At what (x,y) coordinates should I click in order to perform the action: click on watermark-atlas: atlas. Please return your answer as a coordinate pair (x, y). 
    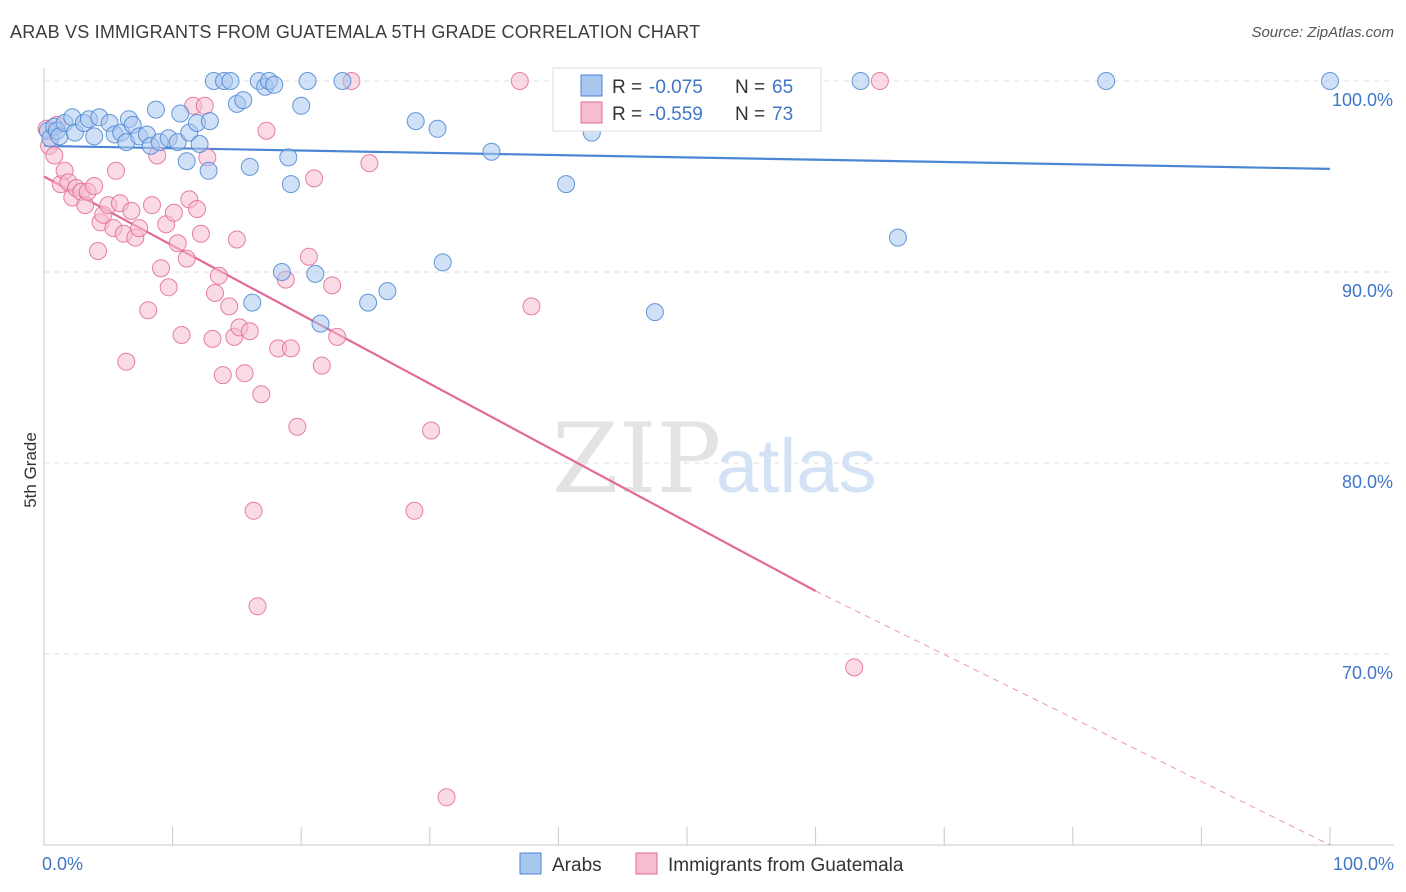
    Looking at the image, I should click on (796, 466).